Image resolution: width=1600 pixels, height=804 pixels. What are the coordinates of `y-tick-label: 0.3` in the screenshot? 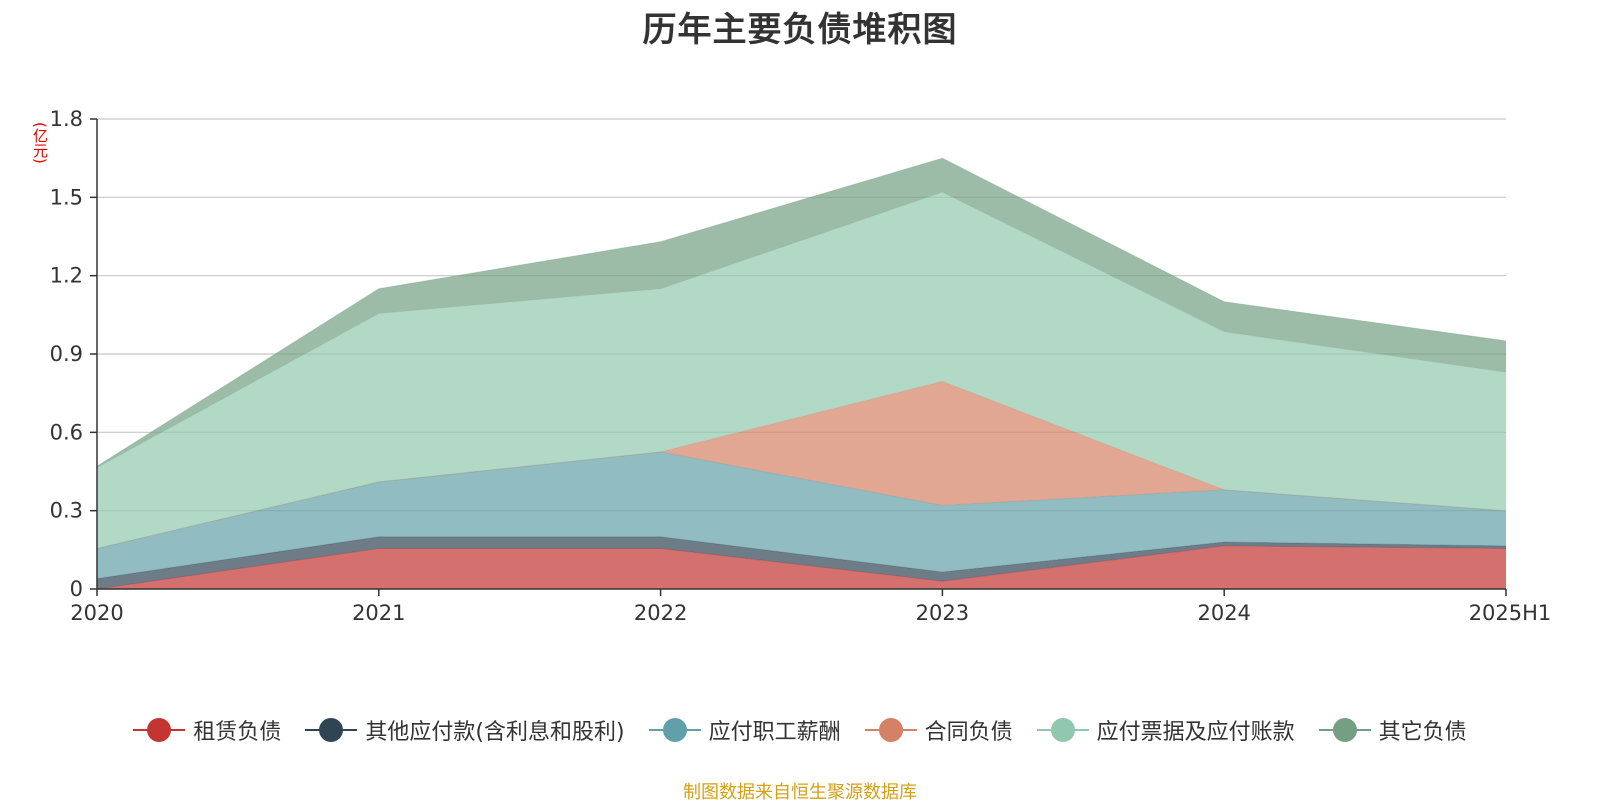 It's located at (66, 511).